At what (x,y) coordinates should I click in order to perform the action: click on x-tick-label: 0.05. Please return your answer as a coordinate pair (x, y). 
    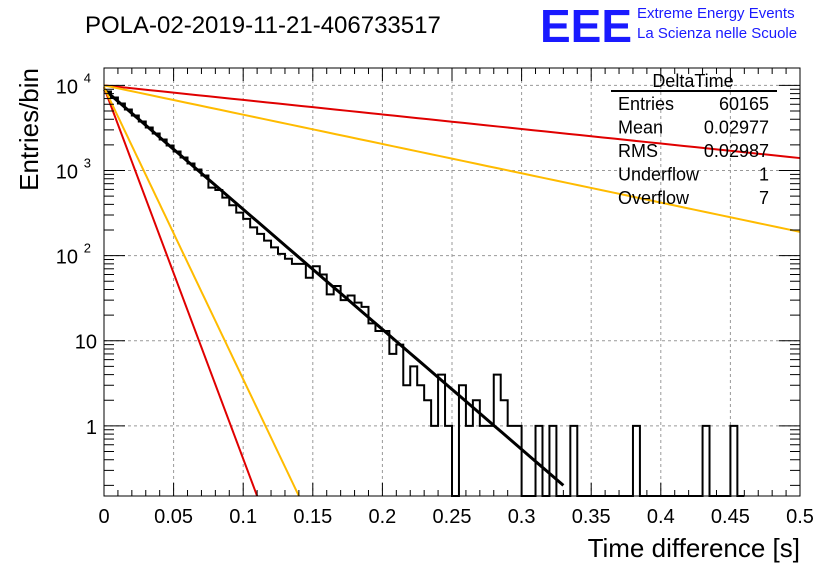
    Looking at the image, I should click on (173, 517).